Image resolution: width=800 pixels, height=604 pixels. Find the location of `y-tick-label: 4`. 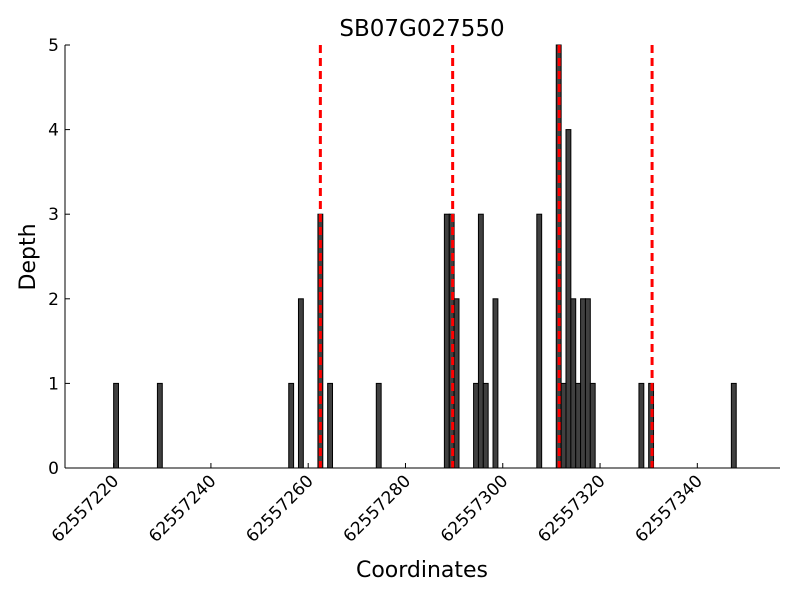

y-tick-label: 4 is located at coordinates (53, 131).